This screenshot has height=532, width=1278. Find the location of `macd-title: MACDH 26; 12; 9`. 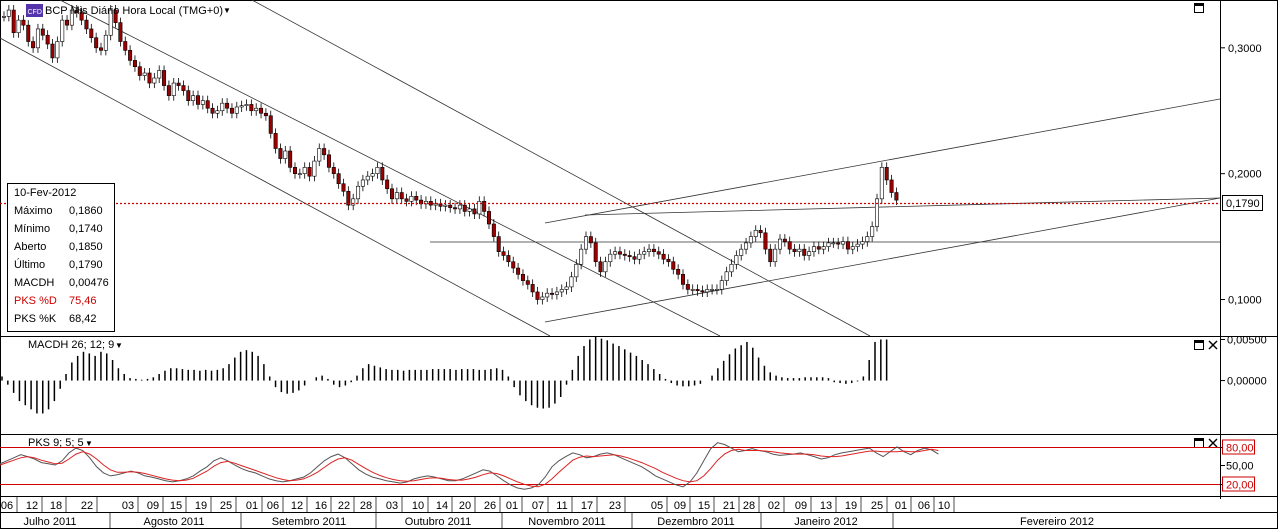

macd-title: MACDH 26; 12; 9 is located at coordinates (71, 345).